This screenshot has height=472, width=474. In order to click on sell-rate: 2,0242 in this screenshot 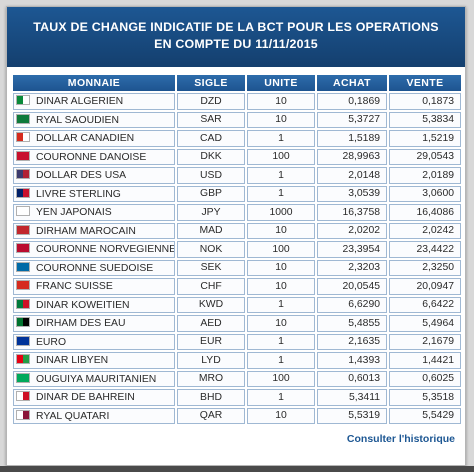, I will do `click(425, 230)`.